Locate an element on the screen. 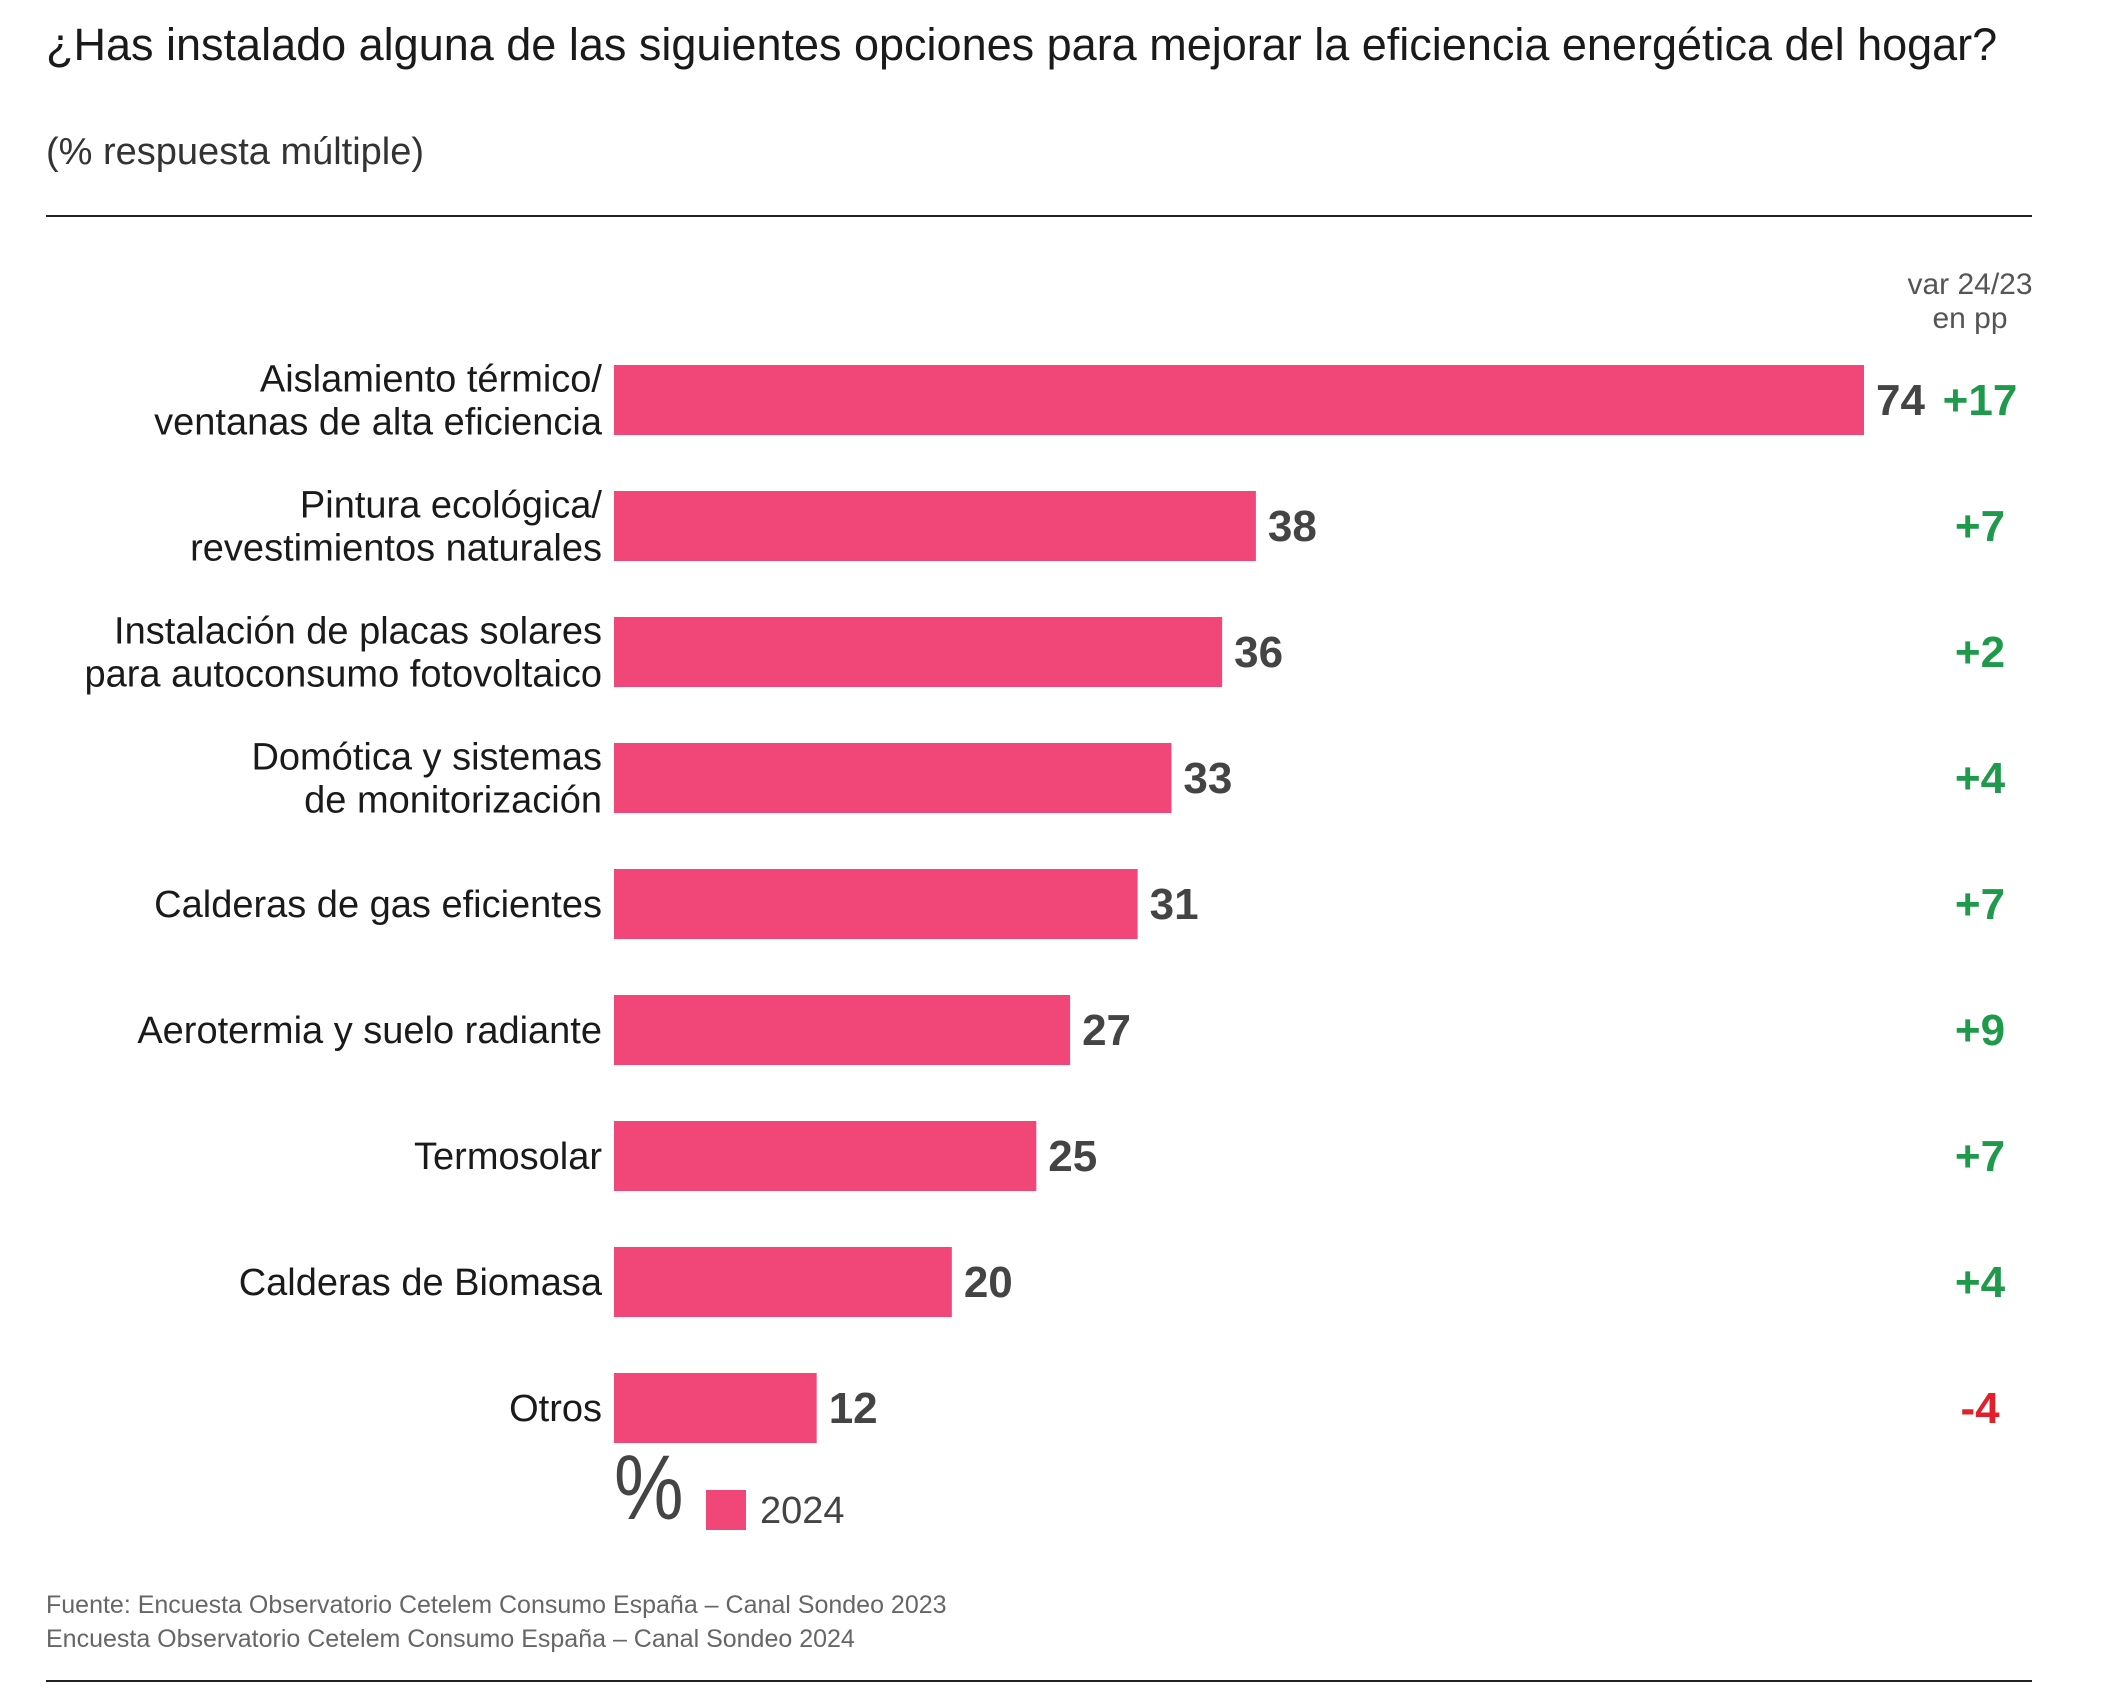 This screenshot has height=1700, width=2108. value-label-2: 36 is located at coordinates (1258, 652).